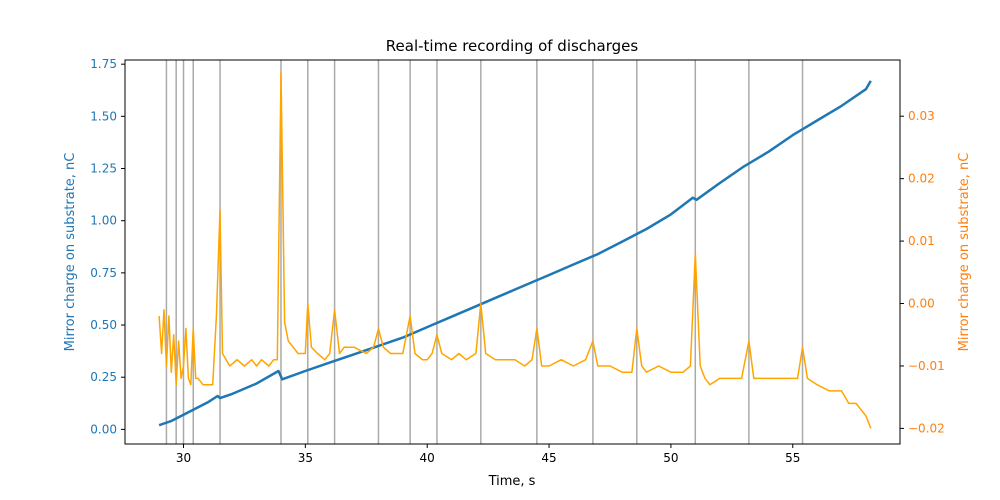 The image size is (1000, 500). What do you see at coordinates (488, 454) in the screenshot?
I see `x-axis: 30 35 40 45 50 55` at bounding box center [488, 454].